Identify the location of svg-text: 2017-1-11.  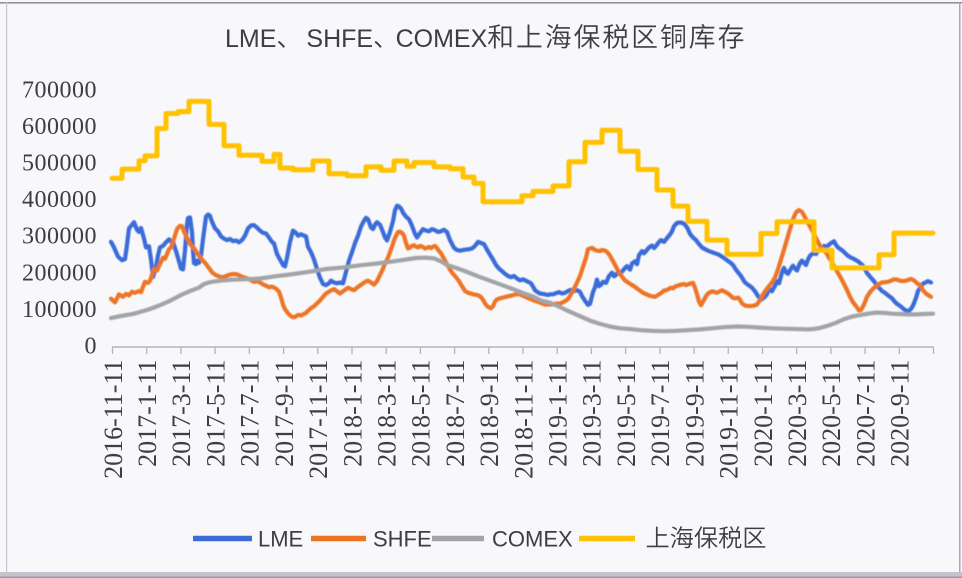
(147, 413).